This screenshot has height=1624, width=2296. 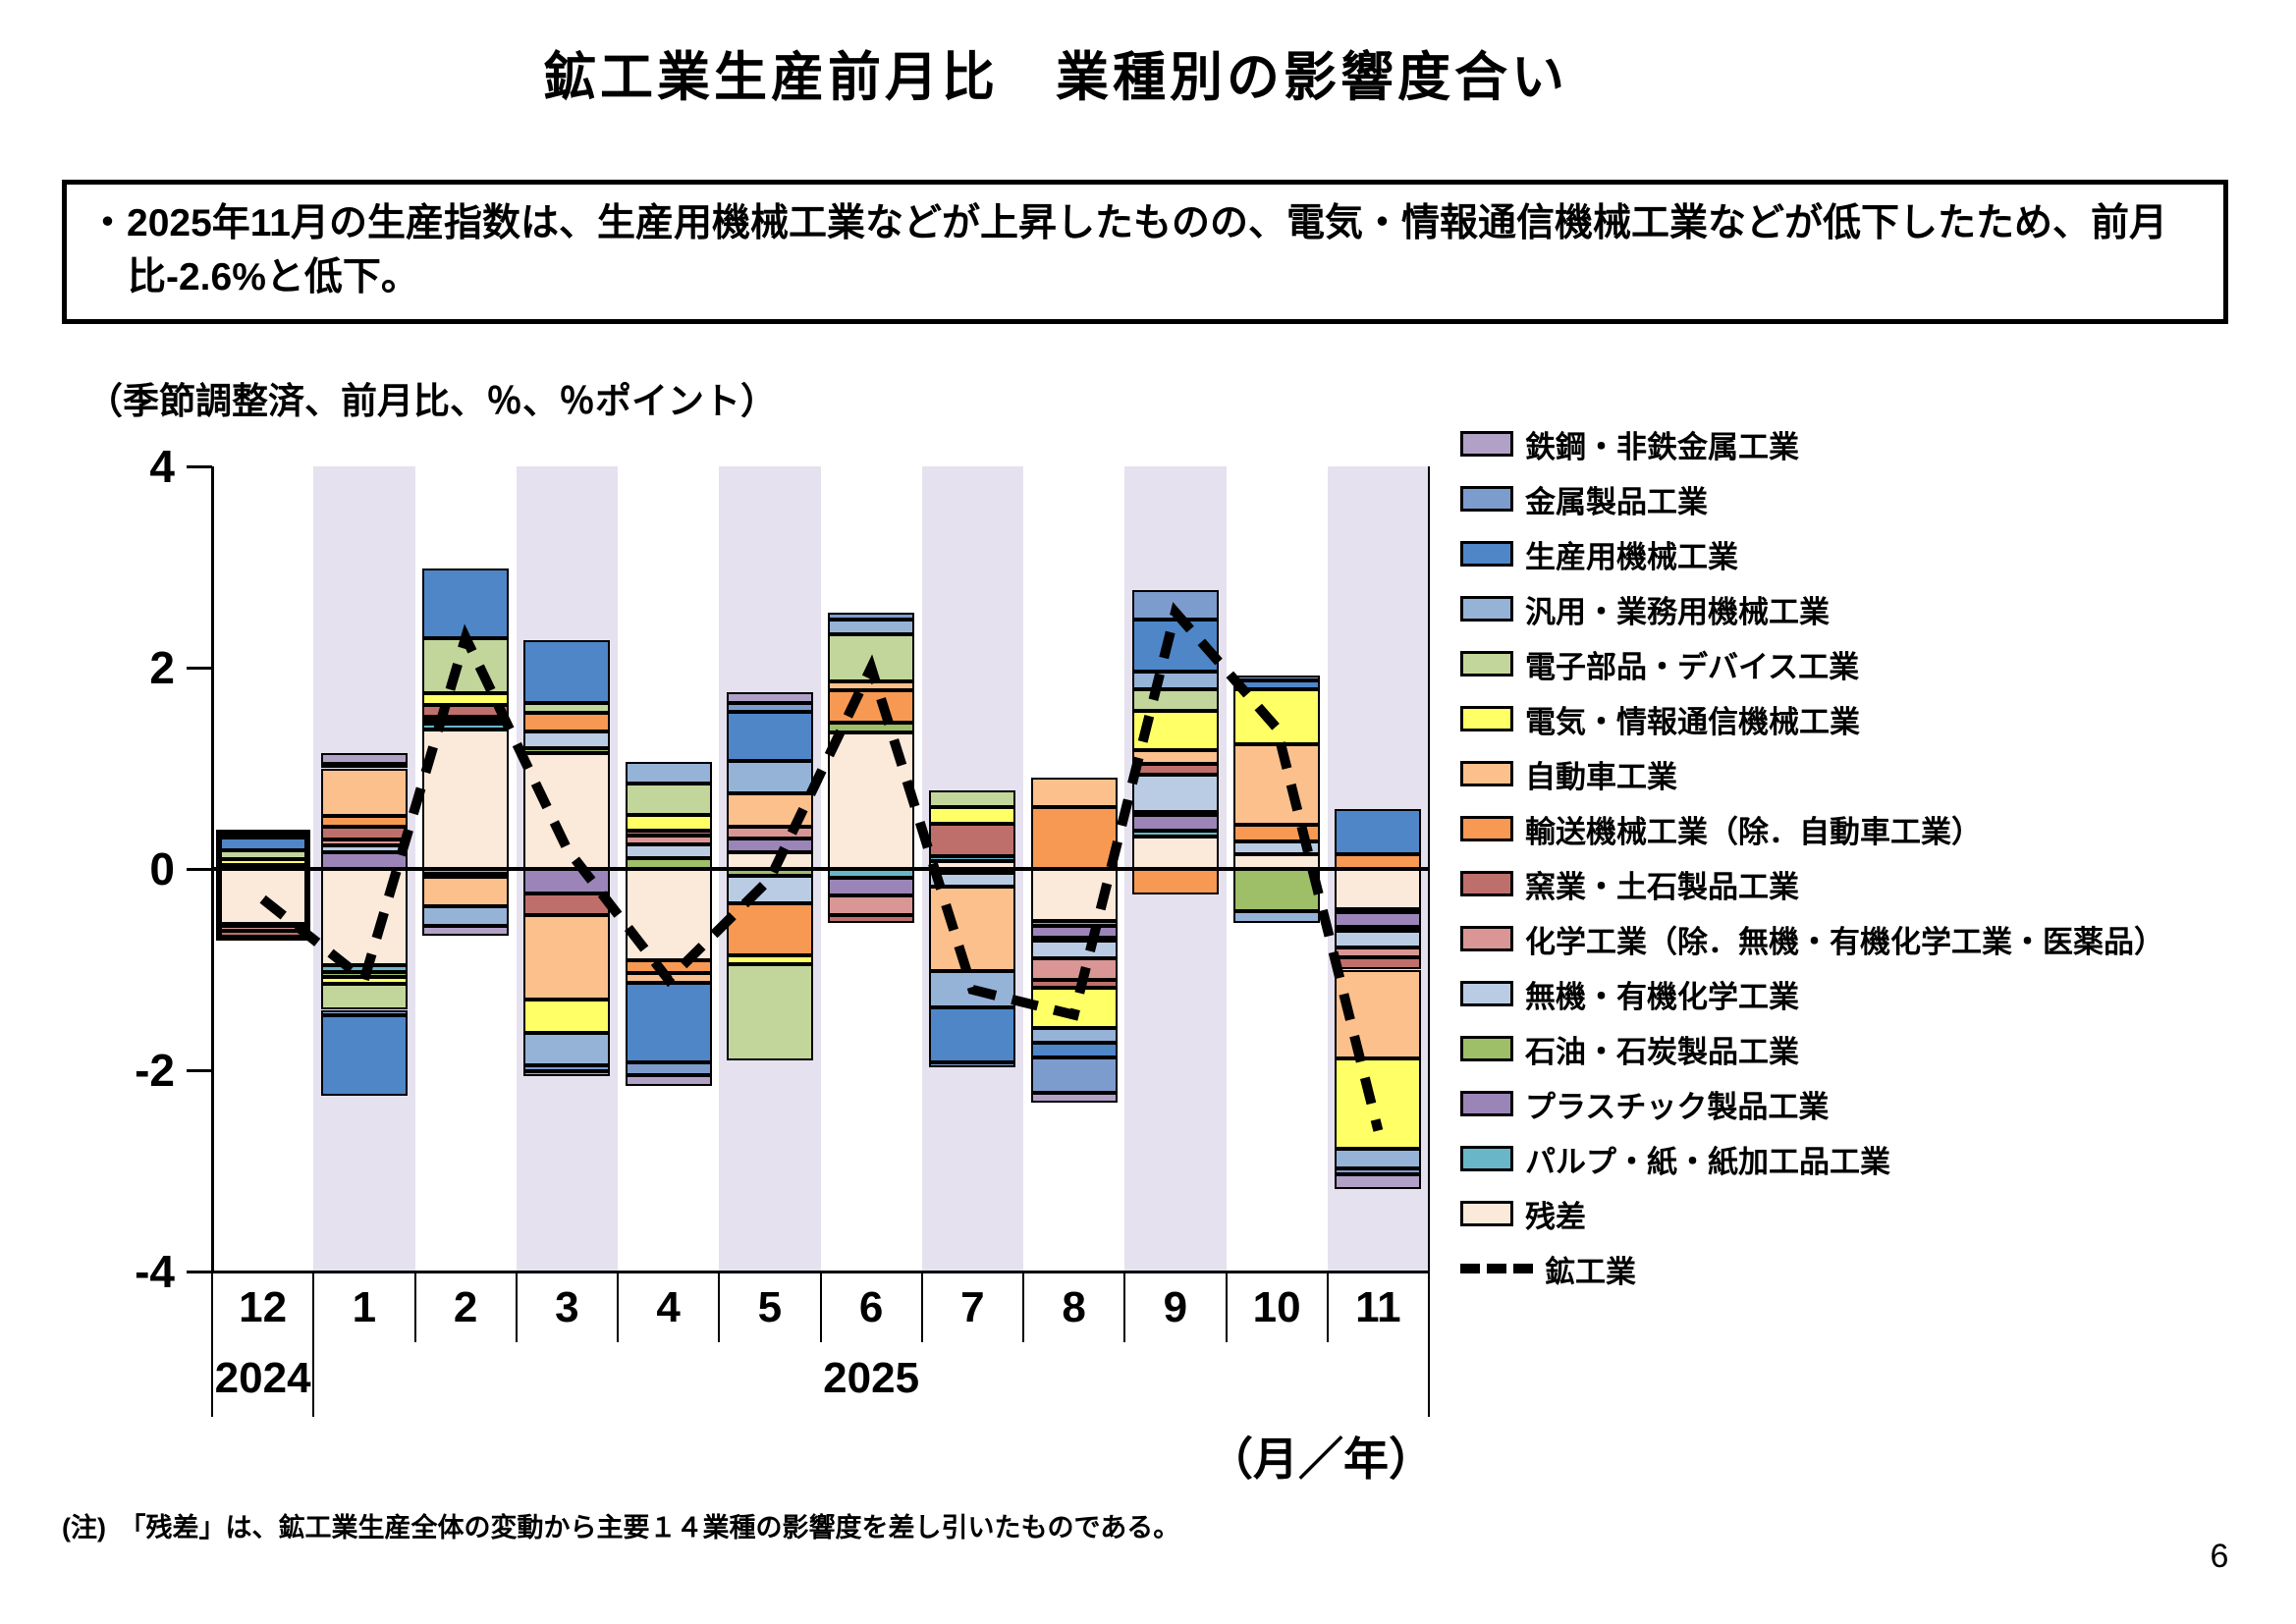 What do you see at coordinates (1378, 920) in the screenshot?
I see `bar-segment-11-プラスチック製品工業` at bounding box center [1378, 920].